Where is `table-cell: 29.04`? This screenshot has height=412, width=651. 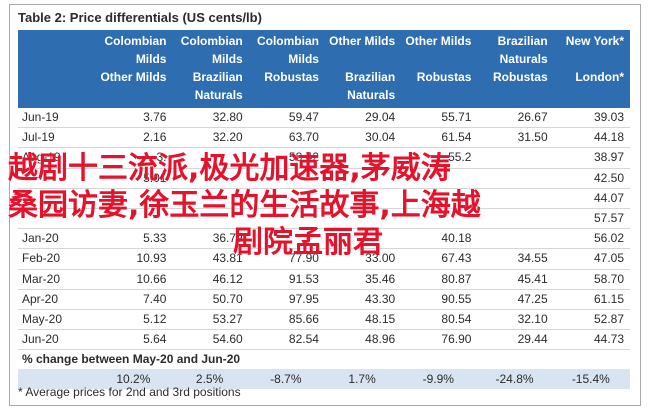
table-cell: 29.04 is located at coordinates (363, 118).